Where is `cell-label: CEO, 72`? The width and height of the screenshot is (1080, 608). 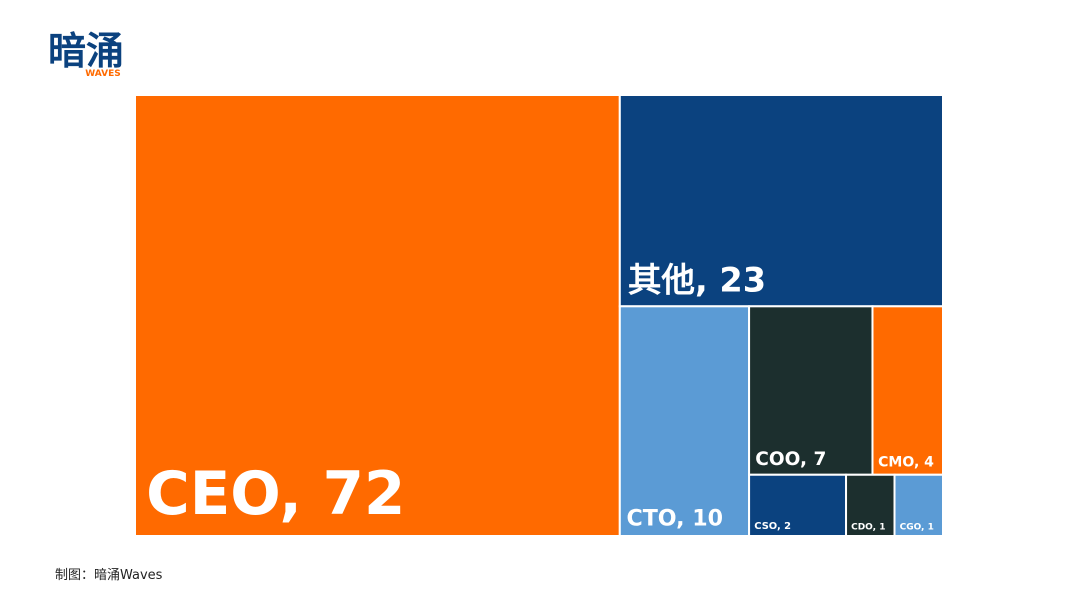
cell-label: CEO, 72 is located at coordinates (275, 494).